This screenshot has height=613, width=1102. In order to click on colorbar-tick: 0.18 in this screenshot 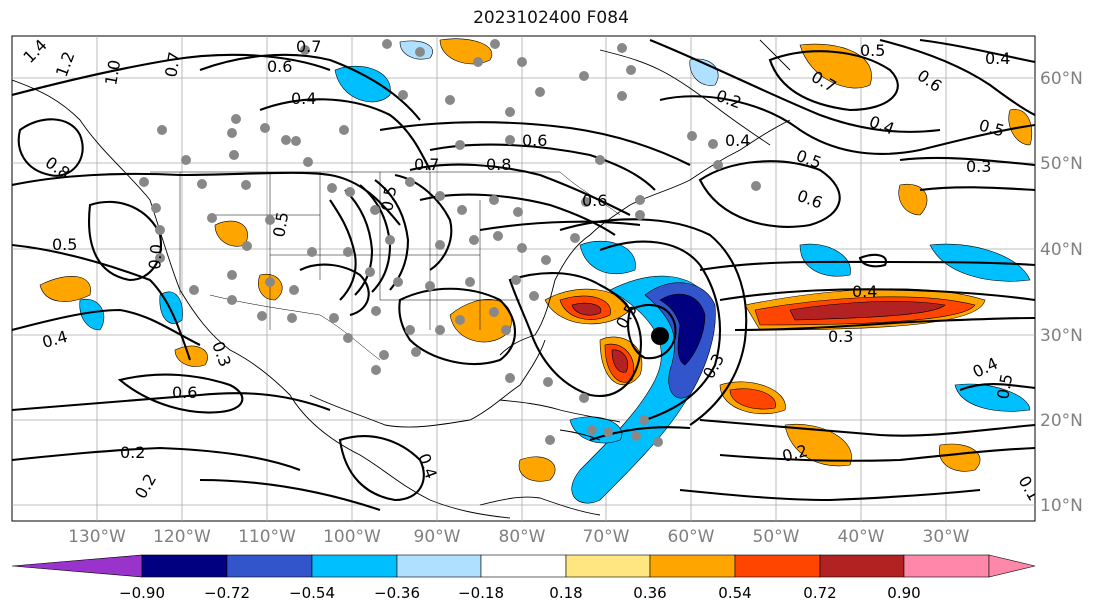, I will do `click(565, 593)`.